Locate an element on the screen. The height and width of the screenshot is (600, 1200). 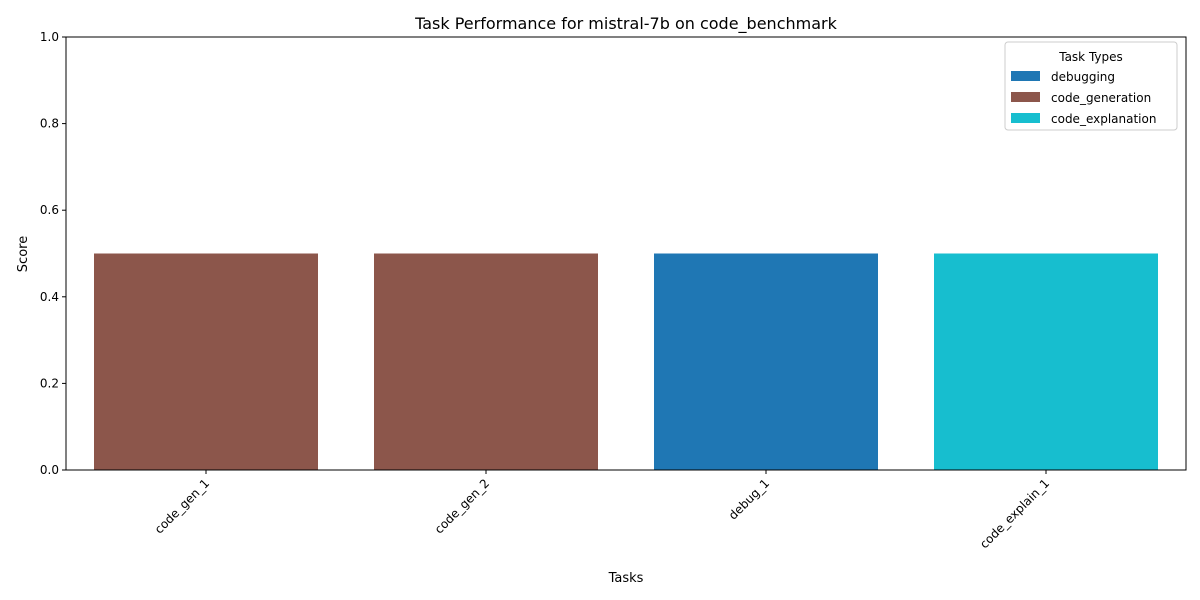
legend-swatch-code_generation is located at coordinates (1025, 97).